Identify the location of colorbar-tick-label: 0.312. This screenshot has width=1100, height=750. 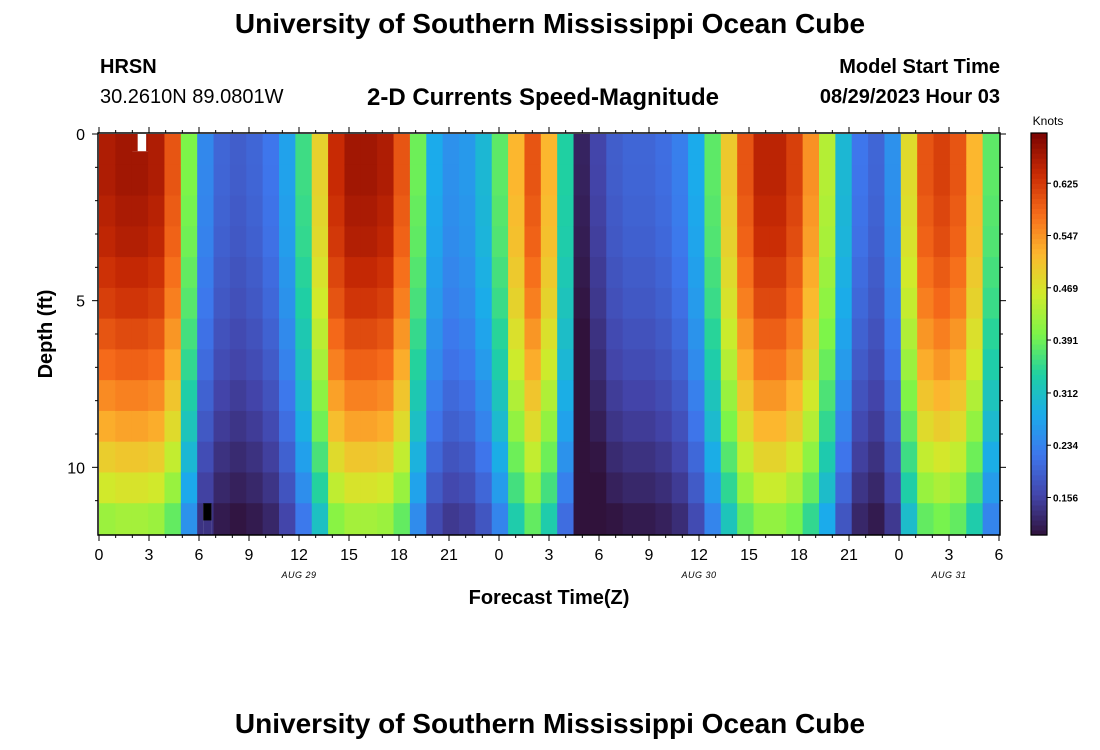
(1065, 394).